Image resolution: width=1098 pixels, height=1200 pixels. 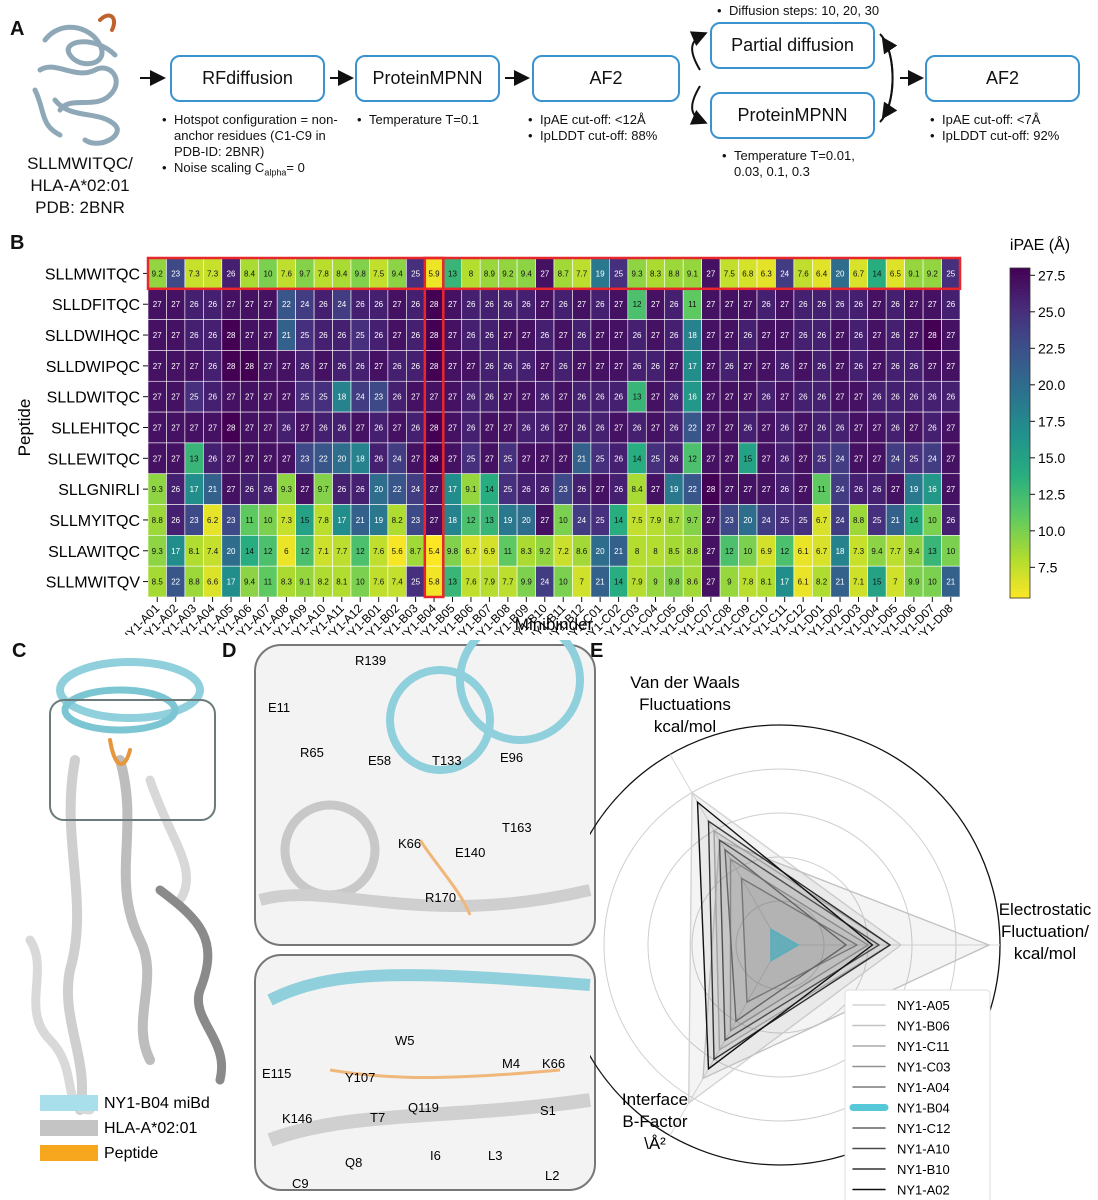 I want to click on legend-label: NY1-B04, so click(x=923, y=1108).